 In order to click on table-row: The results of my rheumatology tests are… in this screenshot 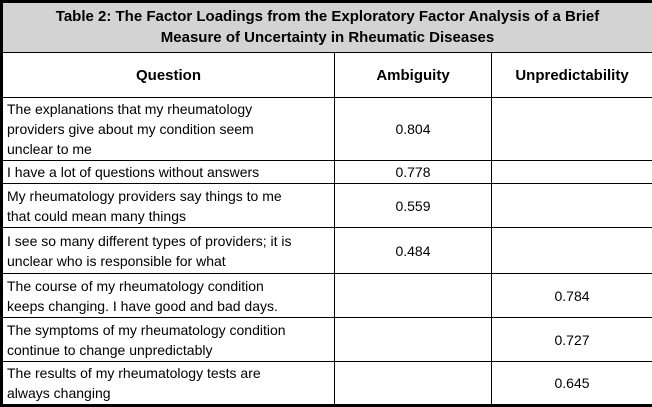, I will do `click(327, 384)`.